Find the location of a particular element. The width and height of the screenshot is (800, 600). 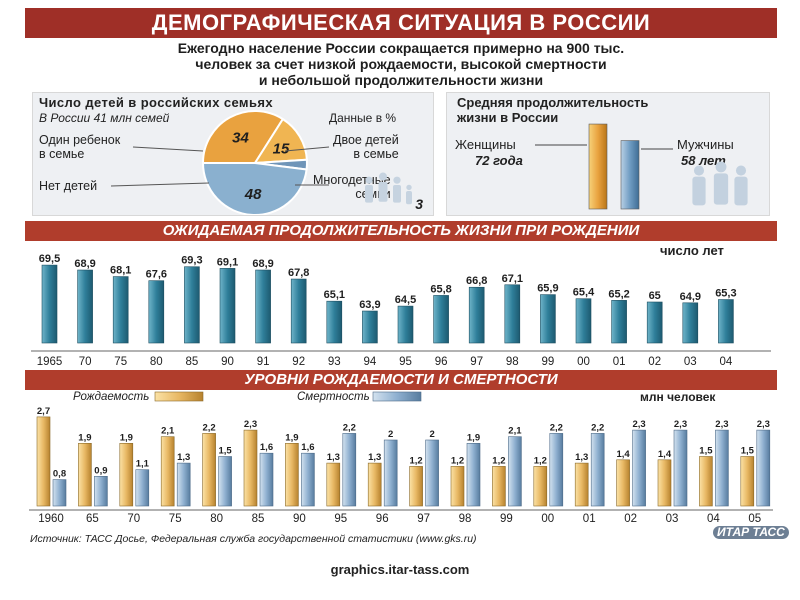

bar-value-label: 65,9 is located at coordinates (547, 289).